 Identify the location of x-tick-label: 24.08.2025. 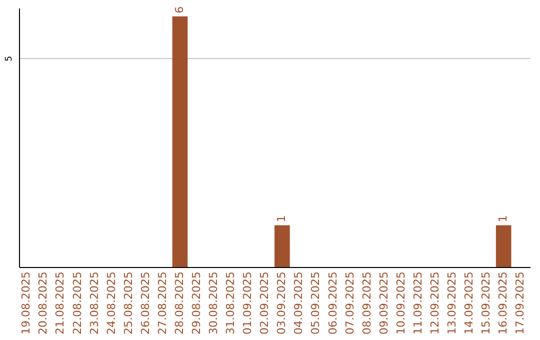
(111, 303).